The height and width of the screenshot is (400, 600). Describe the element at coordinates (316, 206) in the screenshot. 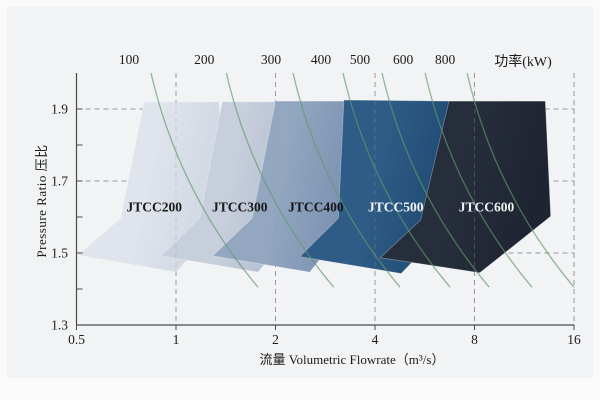

I see `envelope-label-jtcc400: JTCC400` at that location.